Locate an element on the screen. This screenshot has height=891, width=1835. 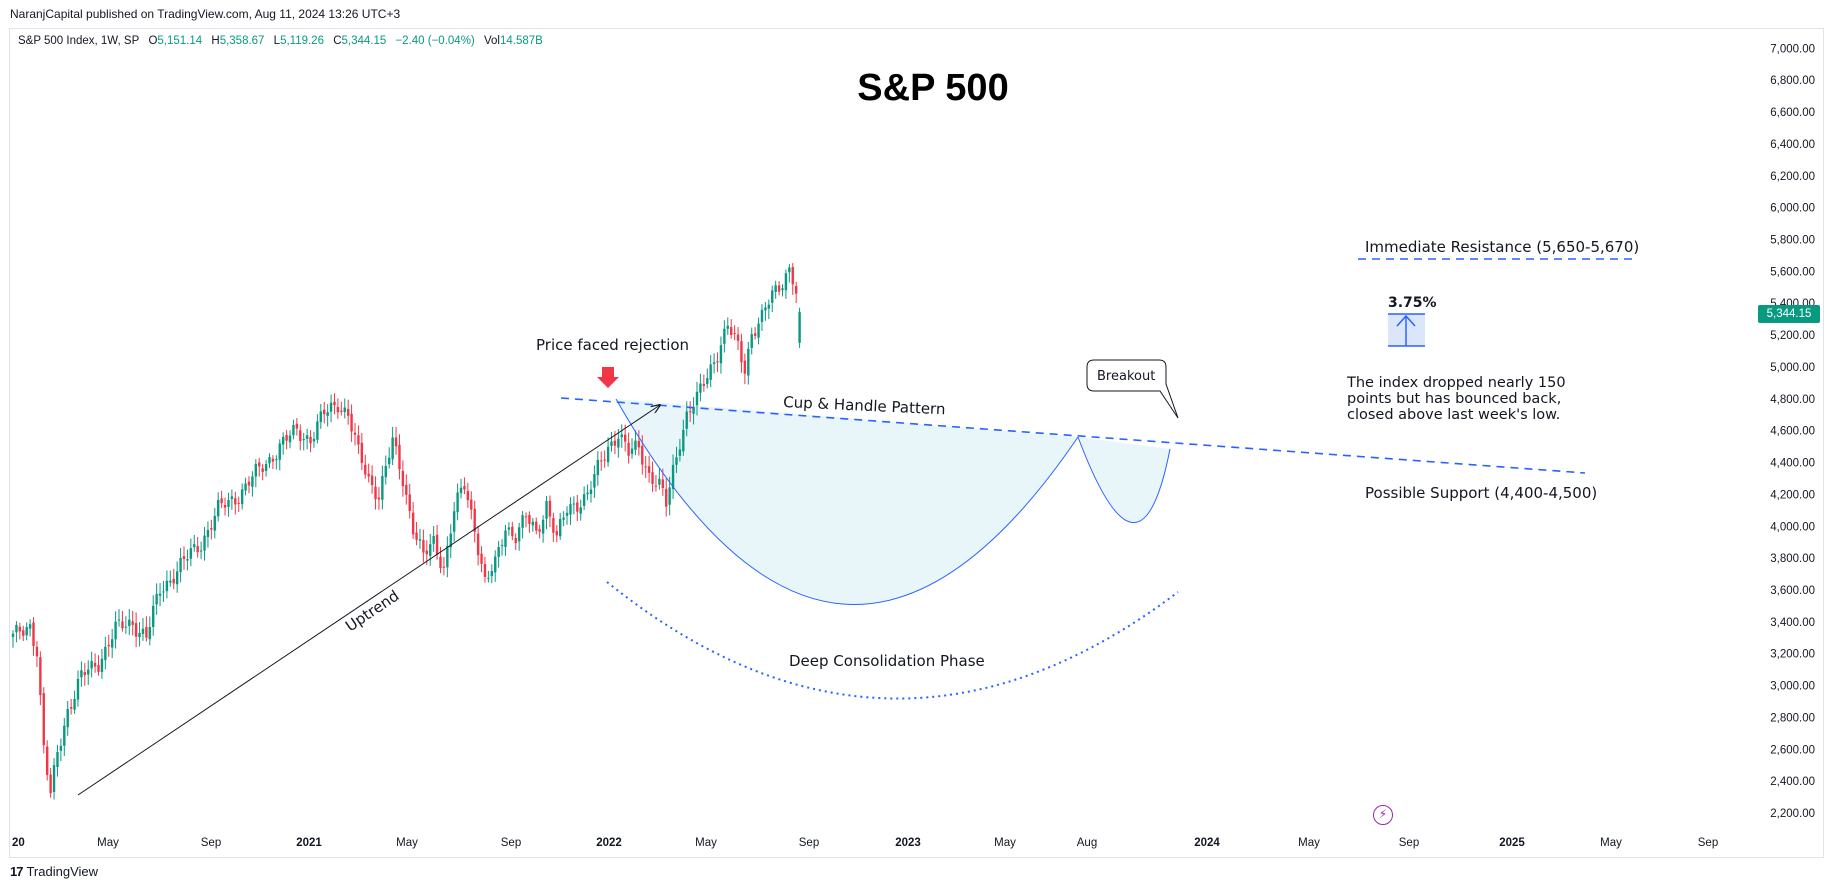
price-tick-label: 3,000.00 is located at coordinates (1792, 687).